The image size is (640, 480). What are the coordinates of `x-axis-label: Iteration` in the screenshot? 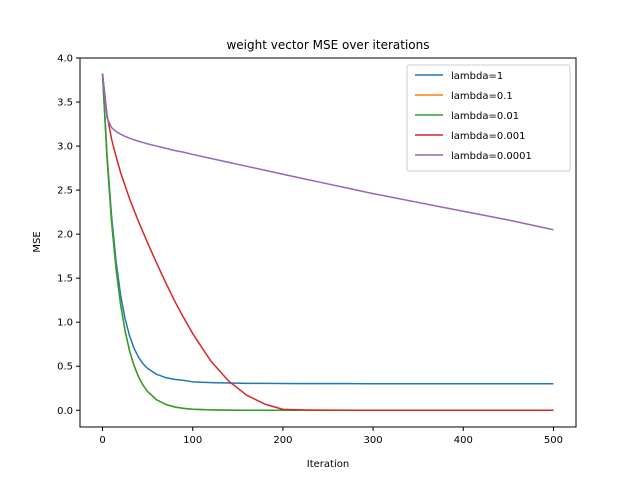 It's located at (328, 464).